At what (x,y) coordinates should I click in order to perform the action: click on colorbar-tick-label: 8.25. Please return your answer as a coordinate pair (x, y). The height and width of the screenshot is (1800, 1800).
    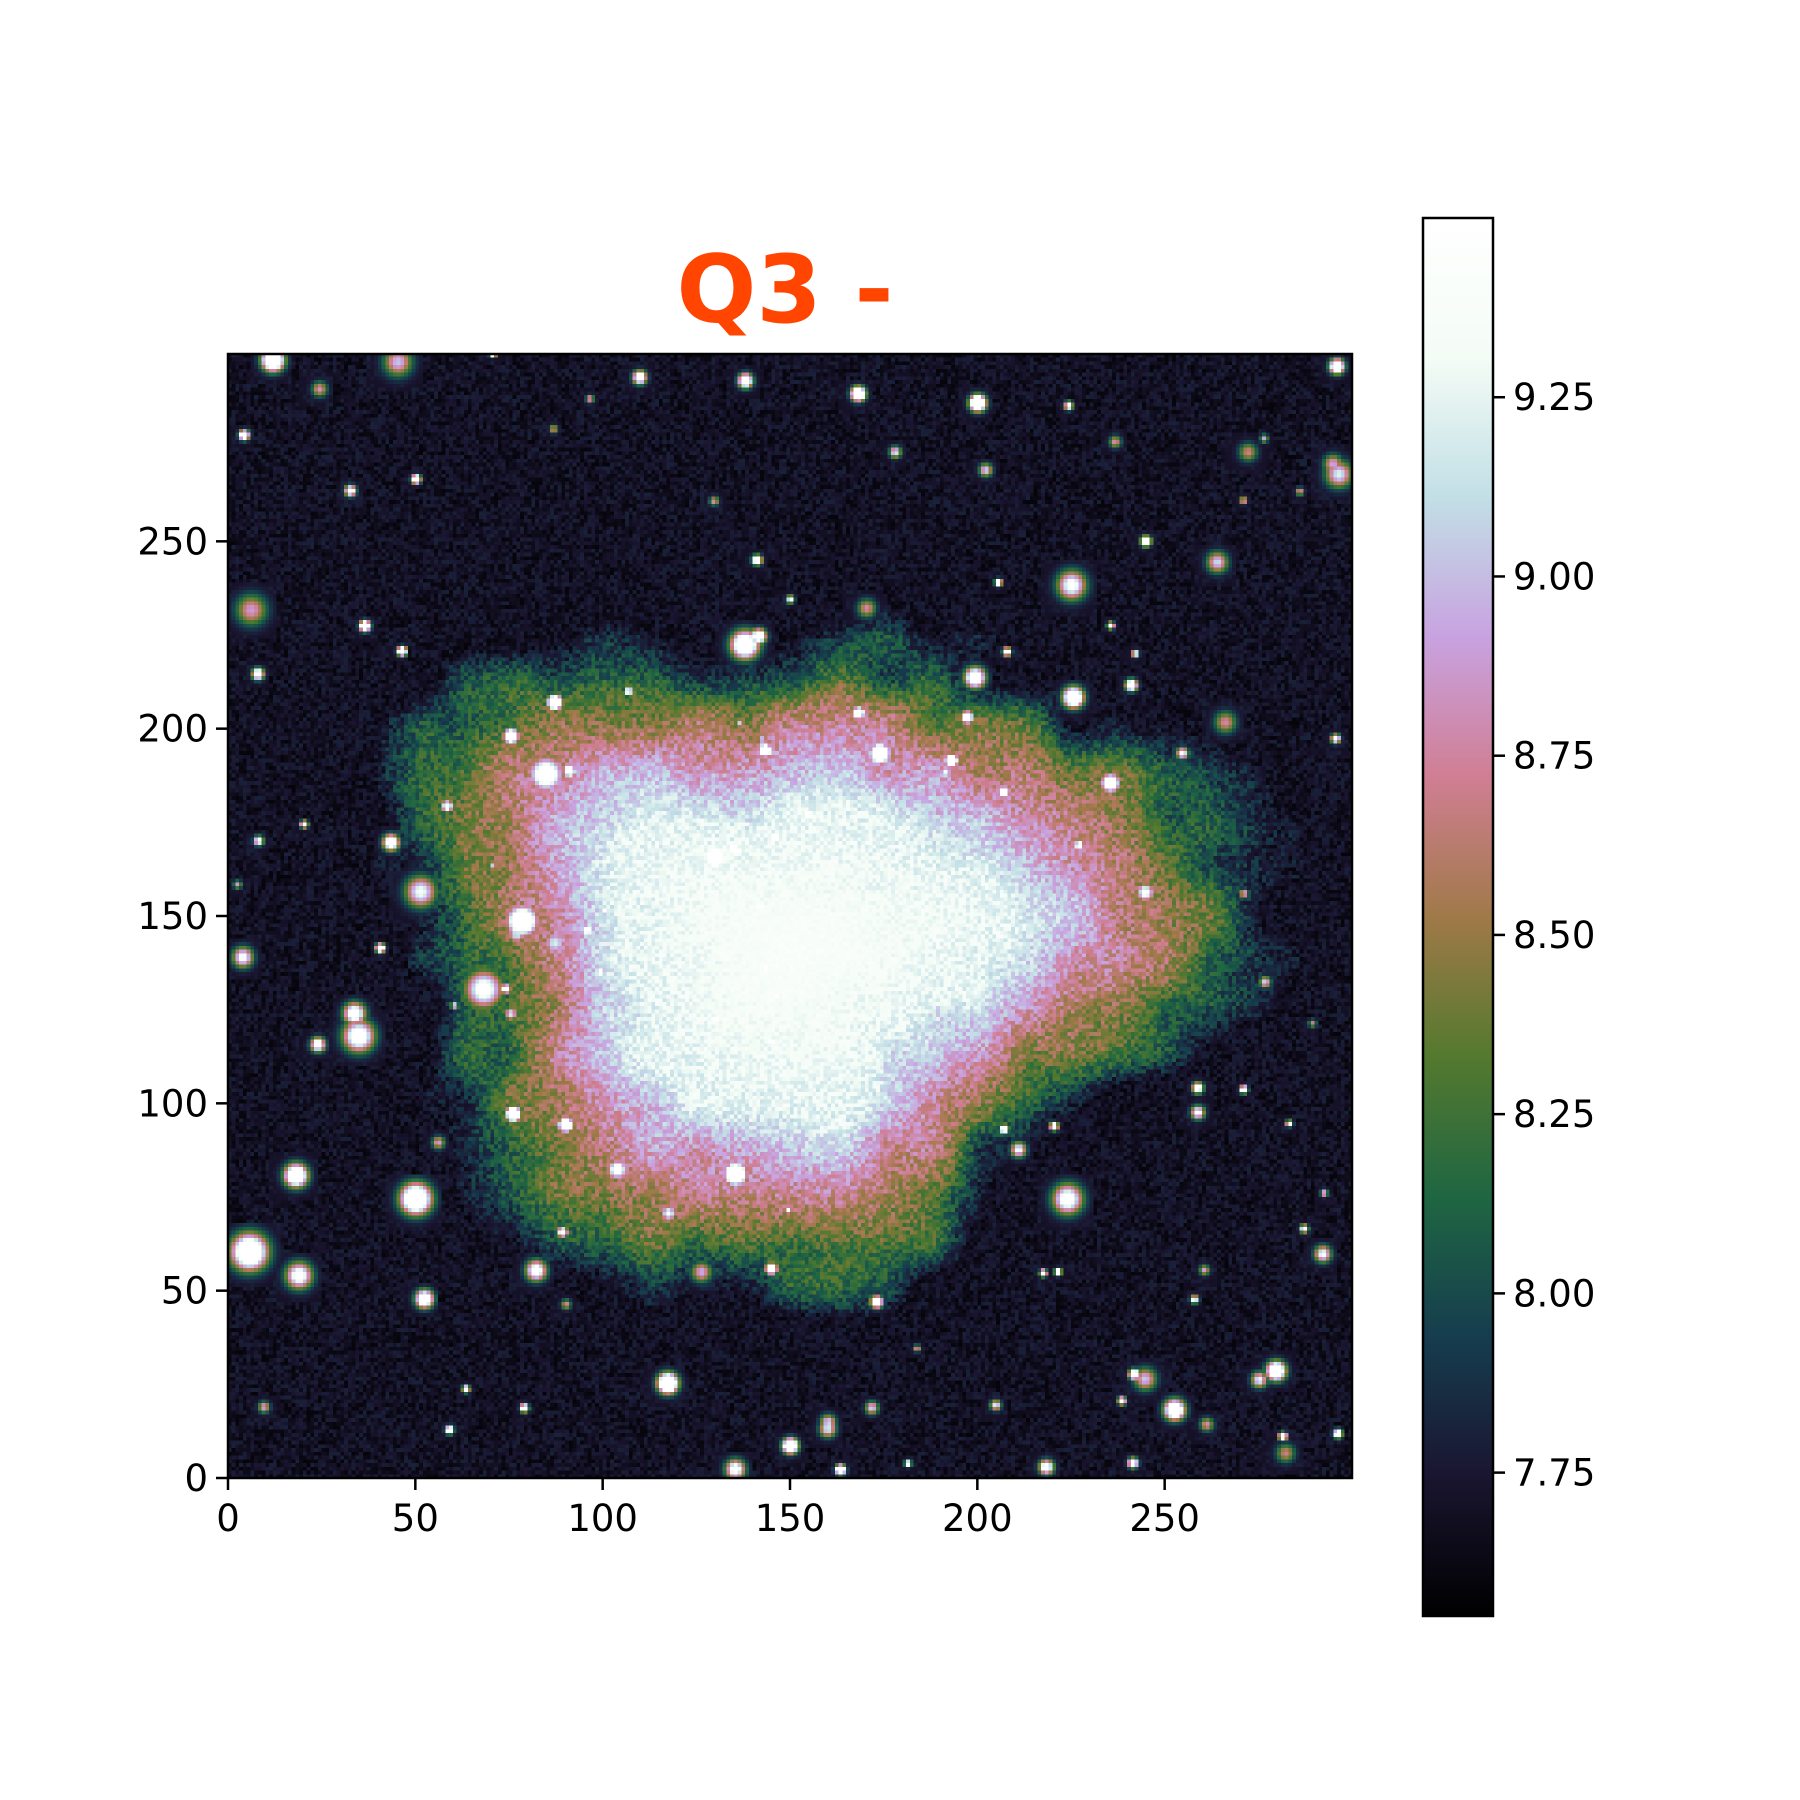
    Looking at the image, I should click on (1554, 1114).